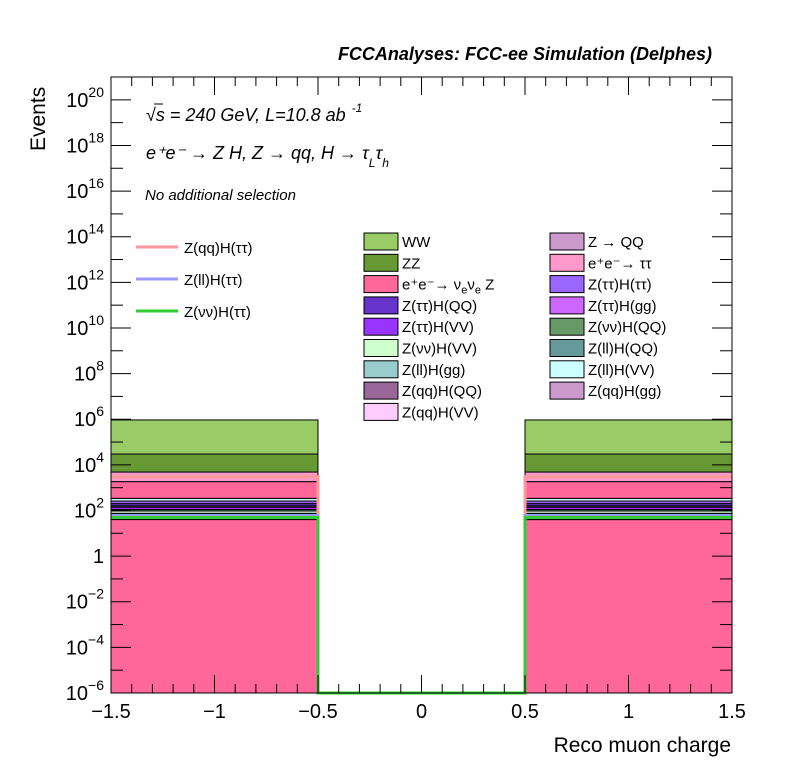 The width and height of the screenshot is (796, 772). I want to click on process-sub-l: L, so click(372, 163).